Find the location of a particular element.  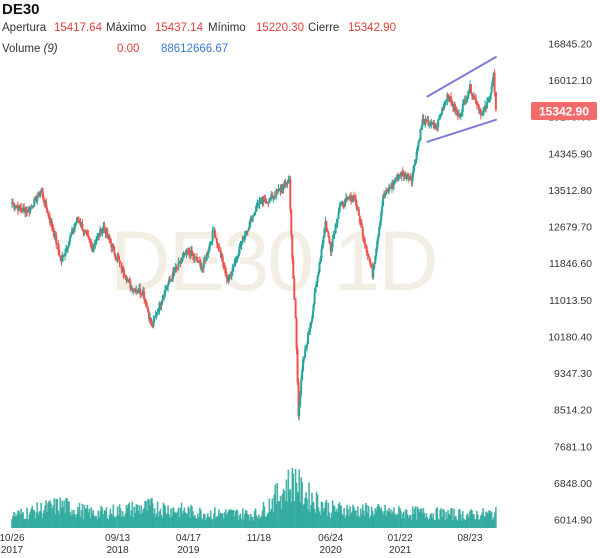

trendlines is located at coordinates (461, 99).